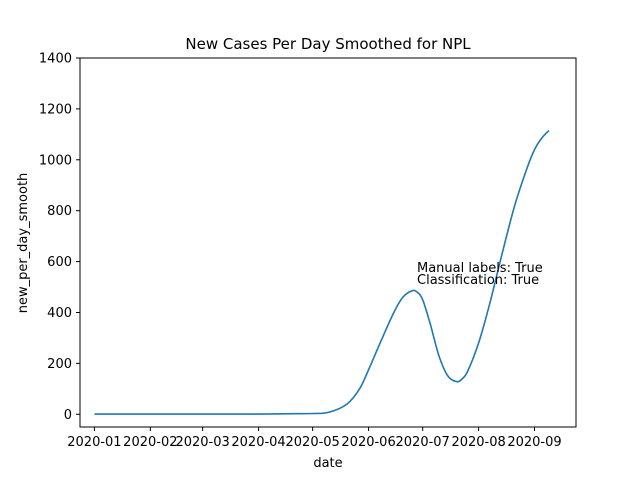 The image size is (640, 480). Describe the element at coordinates (202, 442) in the screenshot. I see `x-tick-label: 2020-03` at that location.